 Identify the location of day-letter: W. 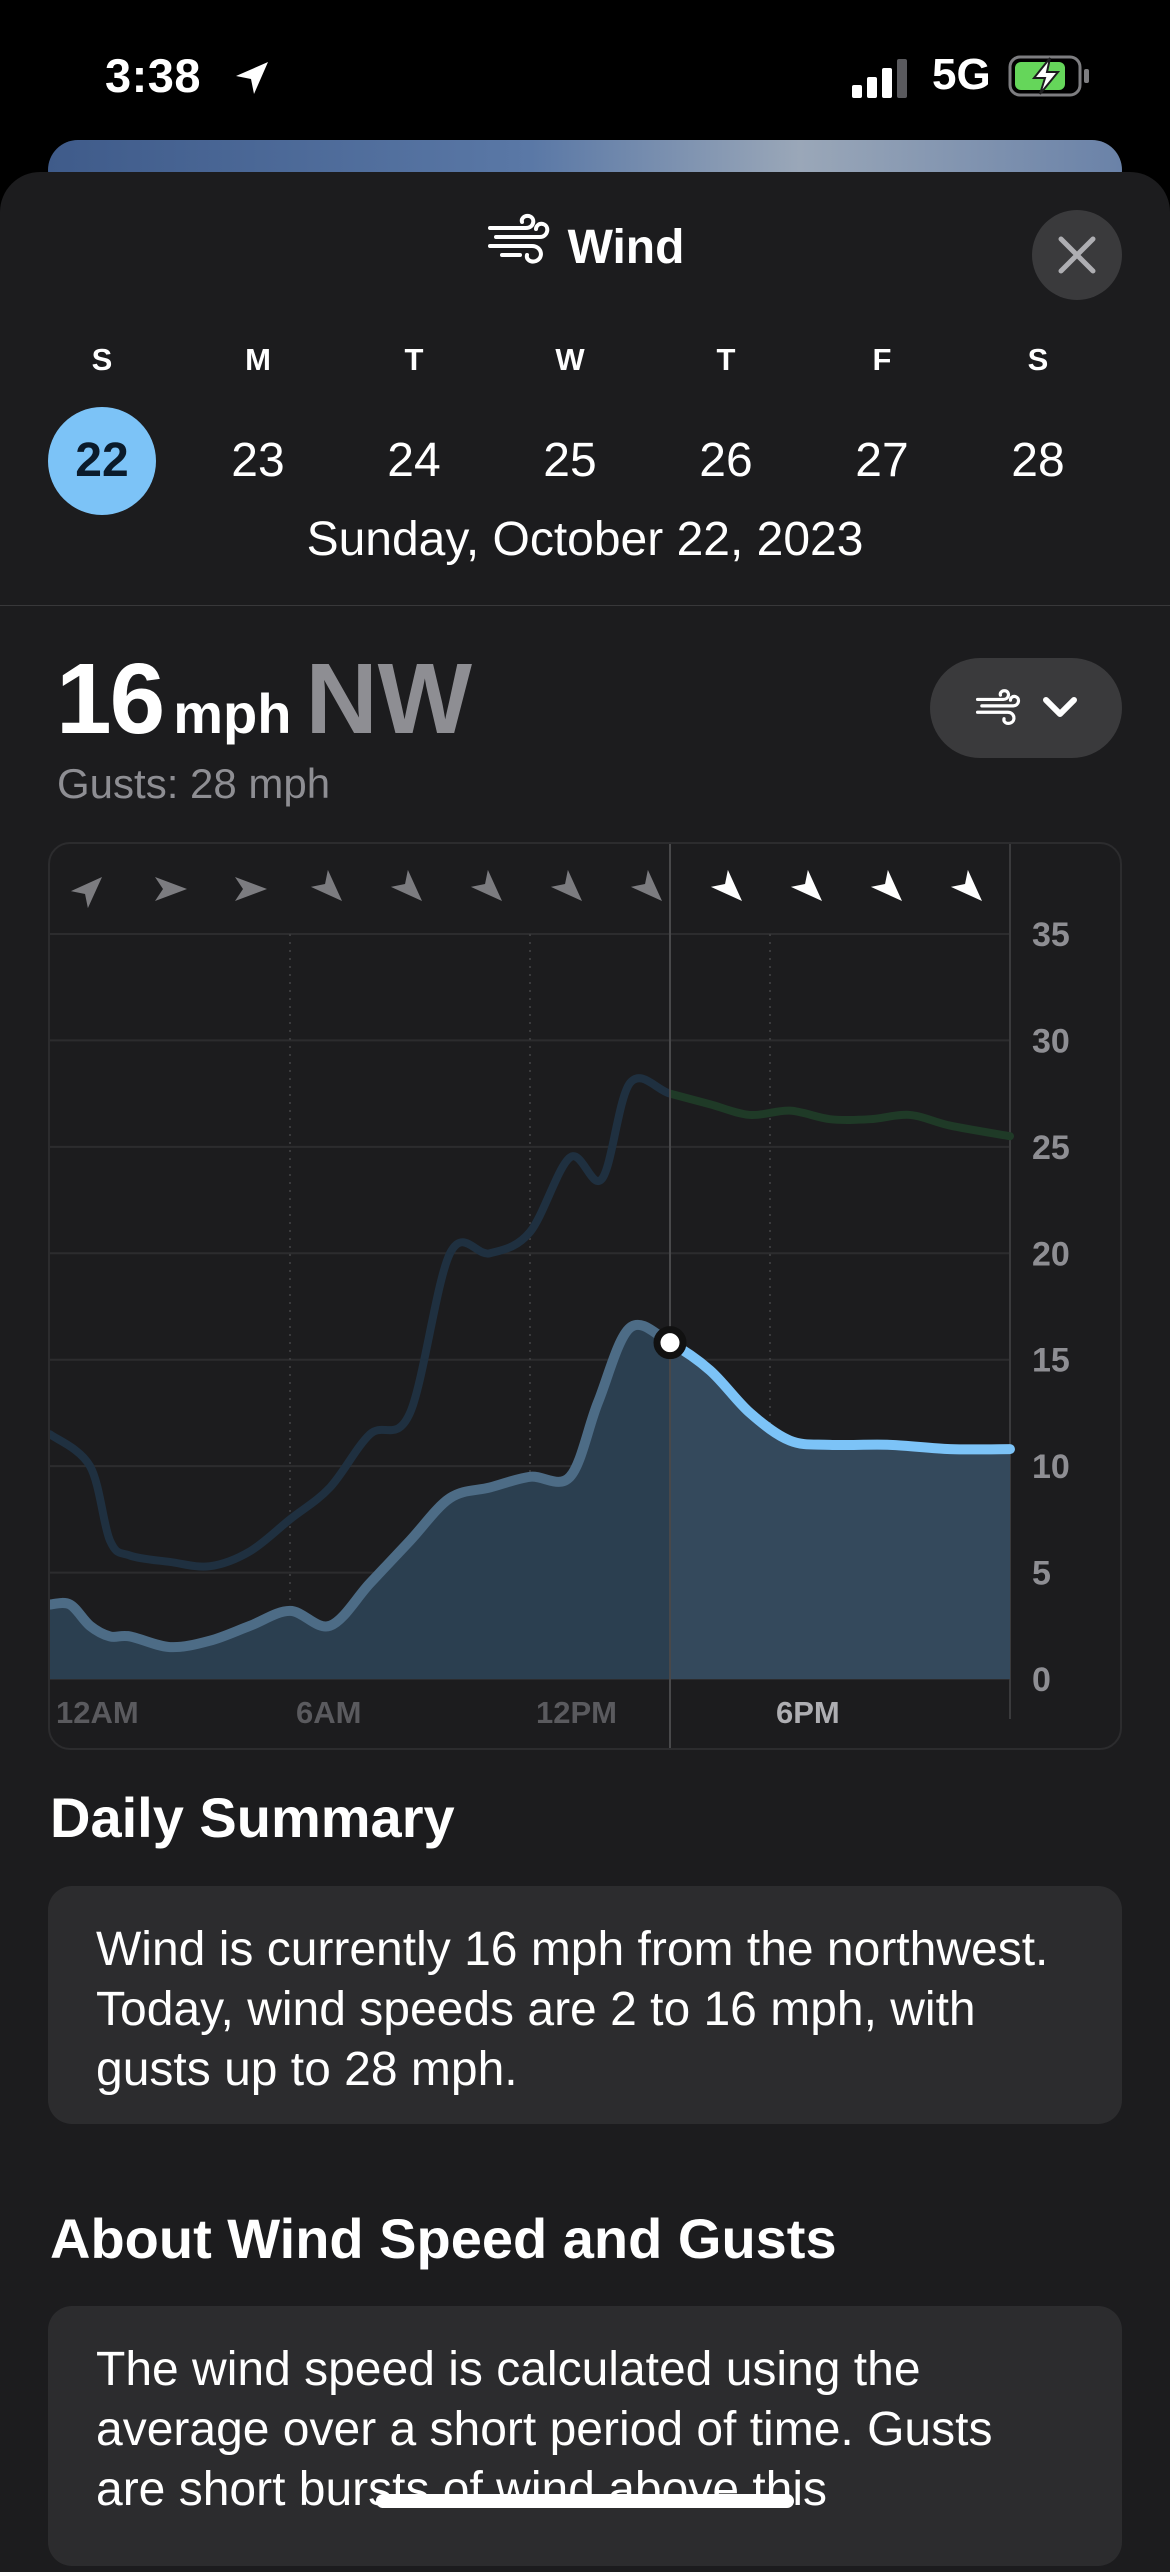
(570, 359).